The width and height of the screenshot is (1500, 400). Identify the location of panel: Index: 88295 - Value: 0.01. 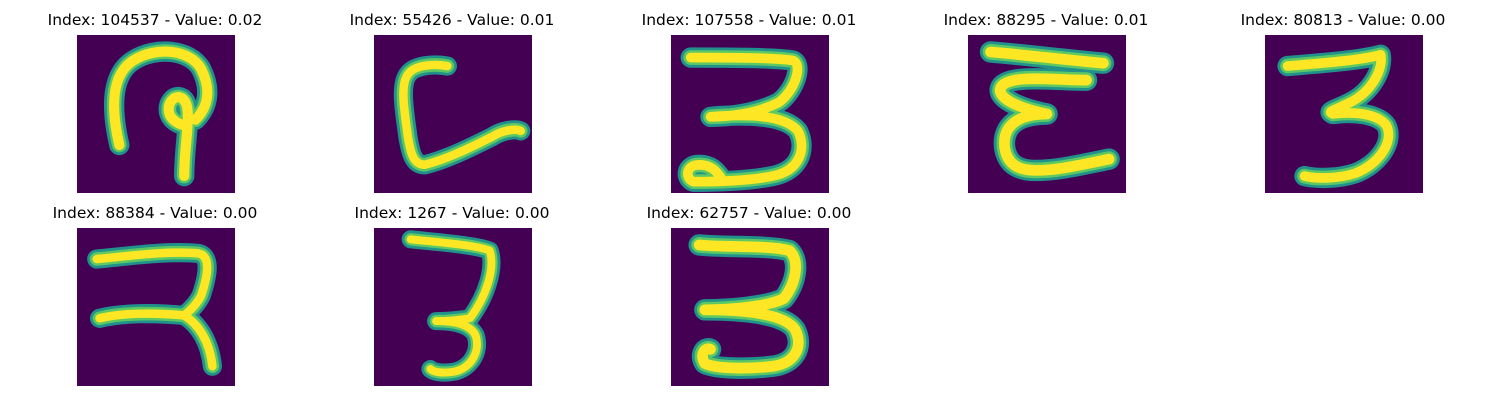
(1046, 105).